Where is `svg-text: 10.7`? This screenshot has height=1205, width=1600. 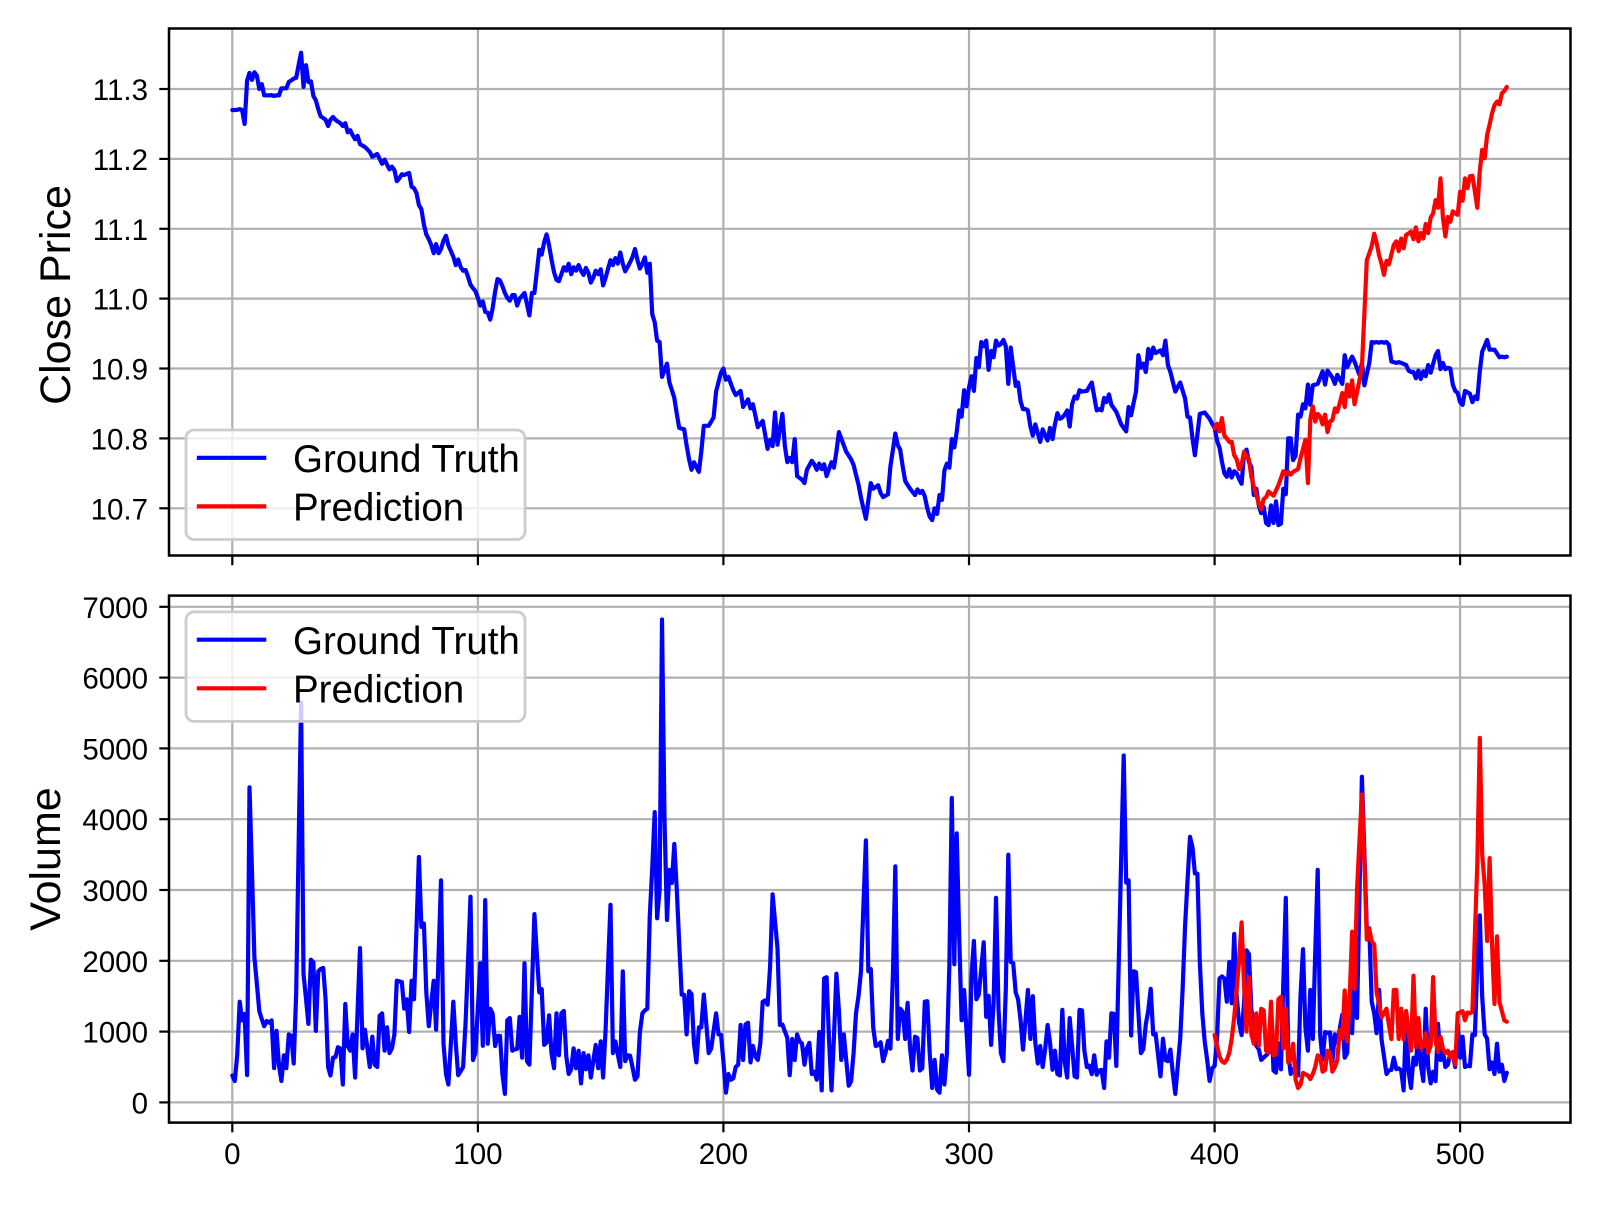 svg-text: 10.7 is located at coordinates (119, 509).